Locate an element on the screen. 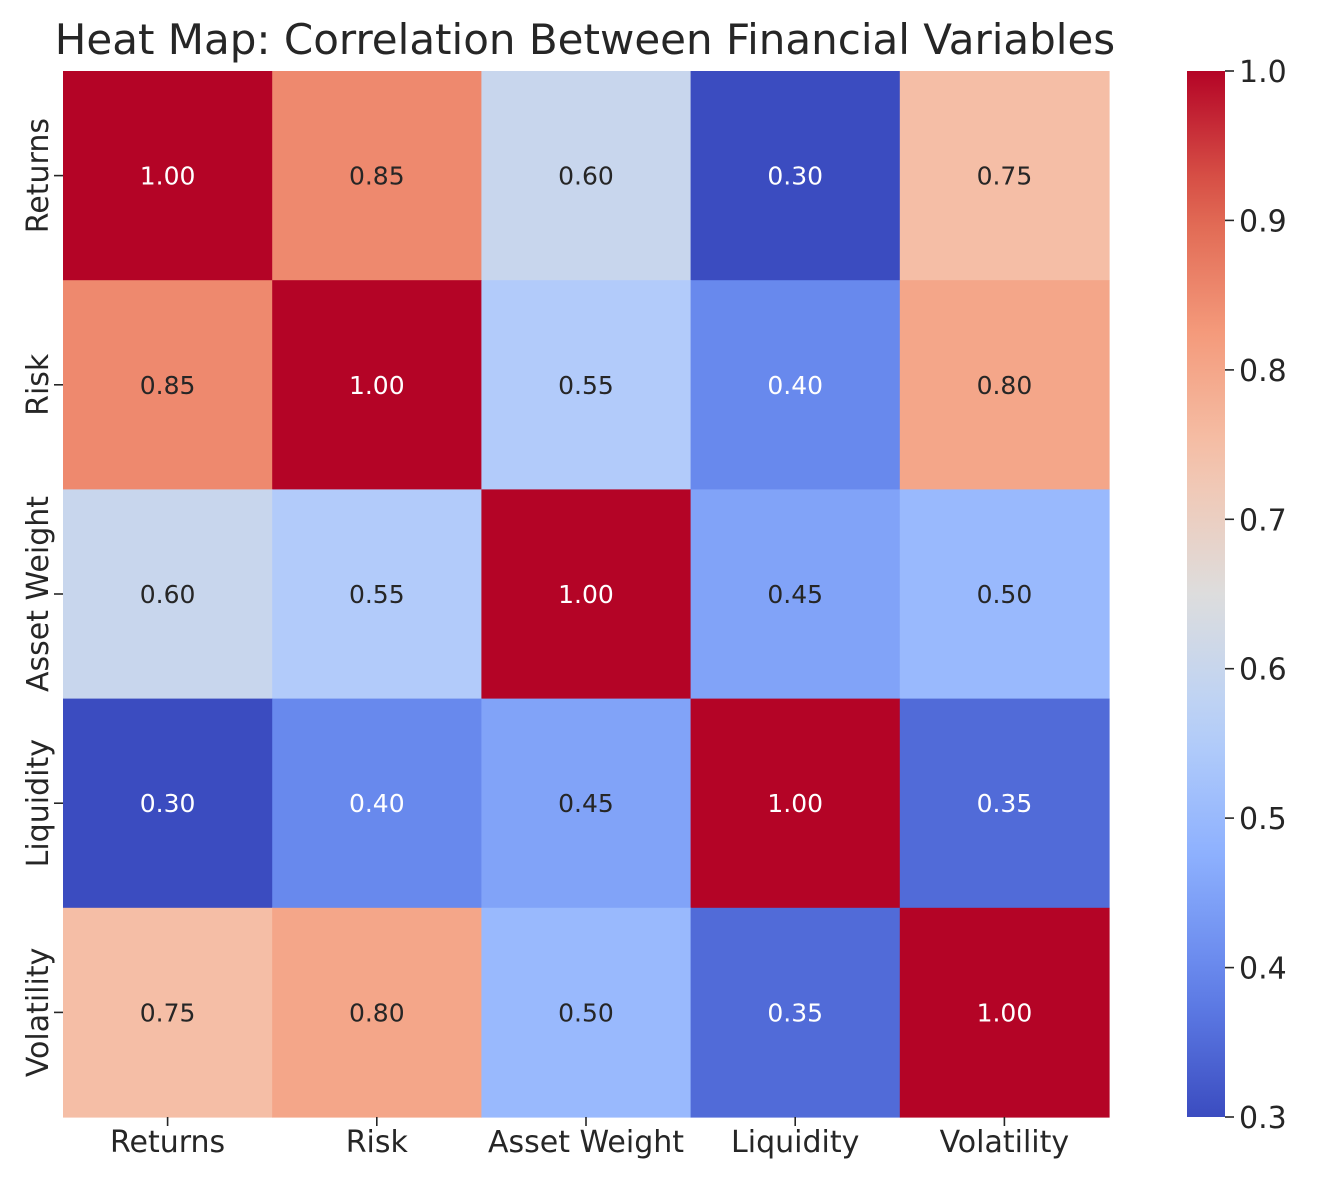 The height and width of the screenshot is (1180, 1321). colorbar-tick-label: 1.0 is located at coordinates (1263, 72).